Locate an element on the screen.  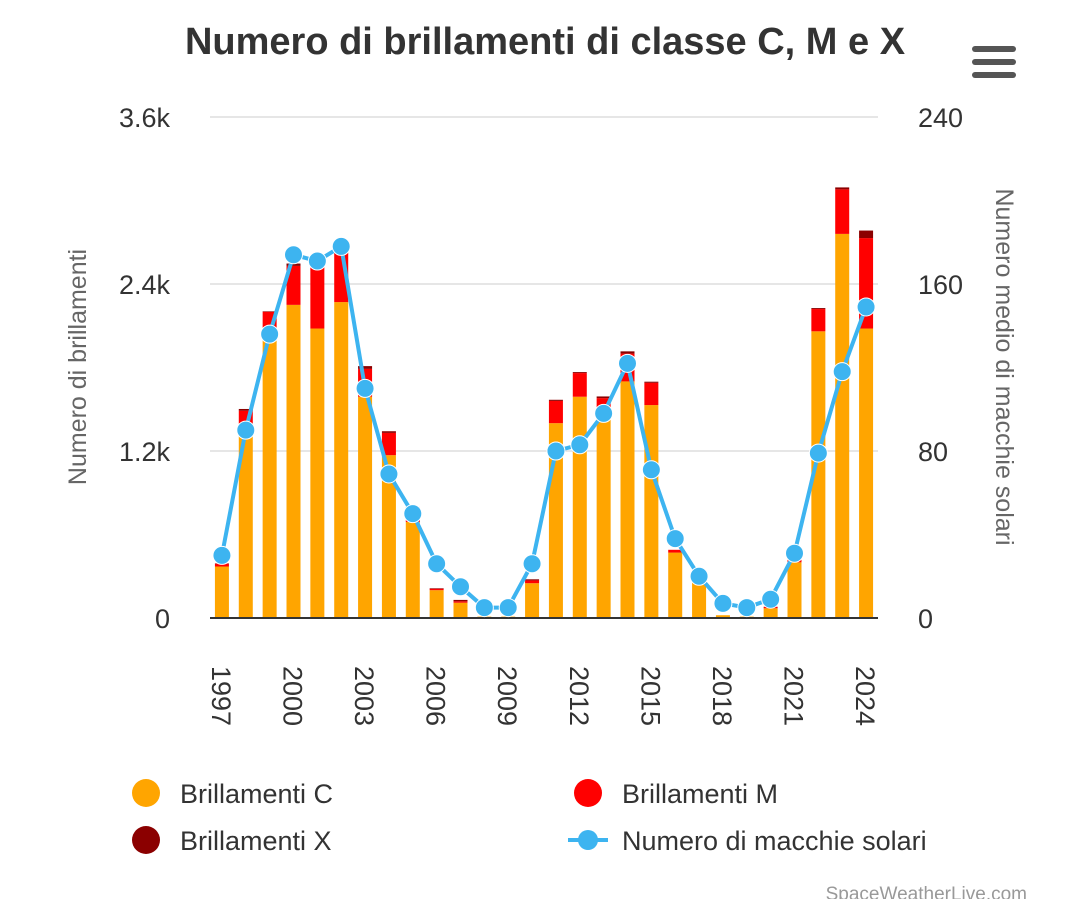
sunspot-point-2020 is located at coordinates (771, 599).